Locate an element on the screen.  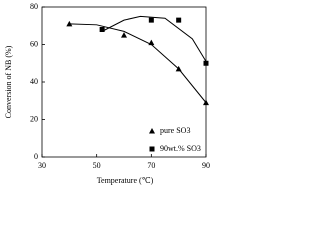
x-tick-label: 70 is located at coordinates (151, 165).